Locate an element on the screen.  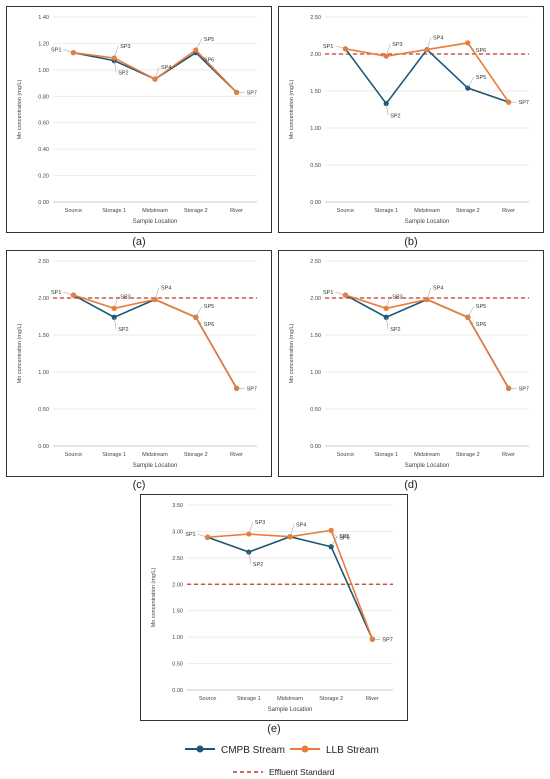
legend-label: LLB Stream is located at coordinates (352, 750).